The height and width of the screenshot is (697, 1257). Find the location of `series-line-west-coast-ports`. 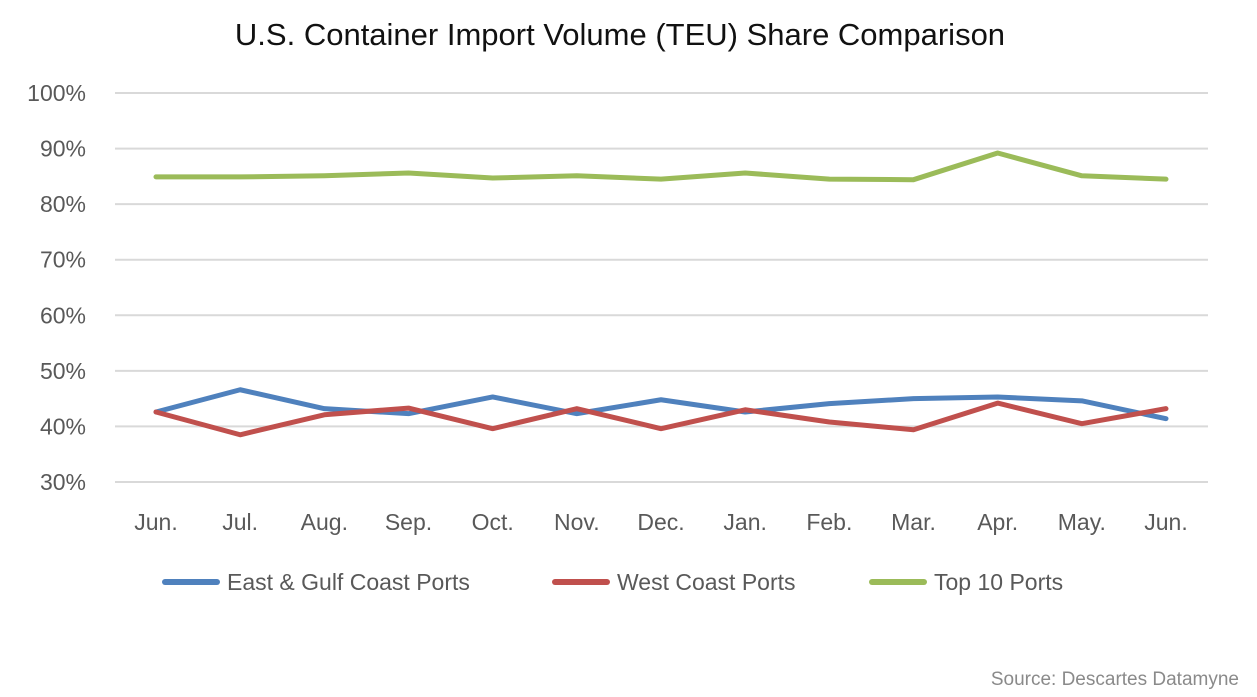

series-line-west-coast-ports is located at coordinates (661, 419).